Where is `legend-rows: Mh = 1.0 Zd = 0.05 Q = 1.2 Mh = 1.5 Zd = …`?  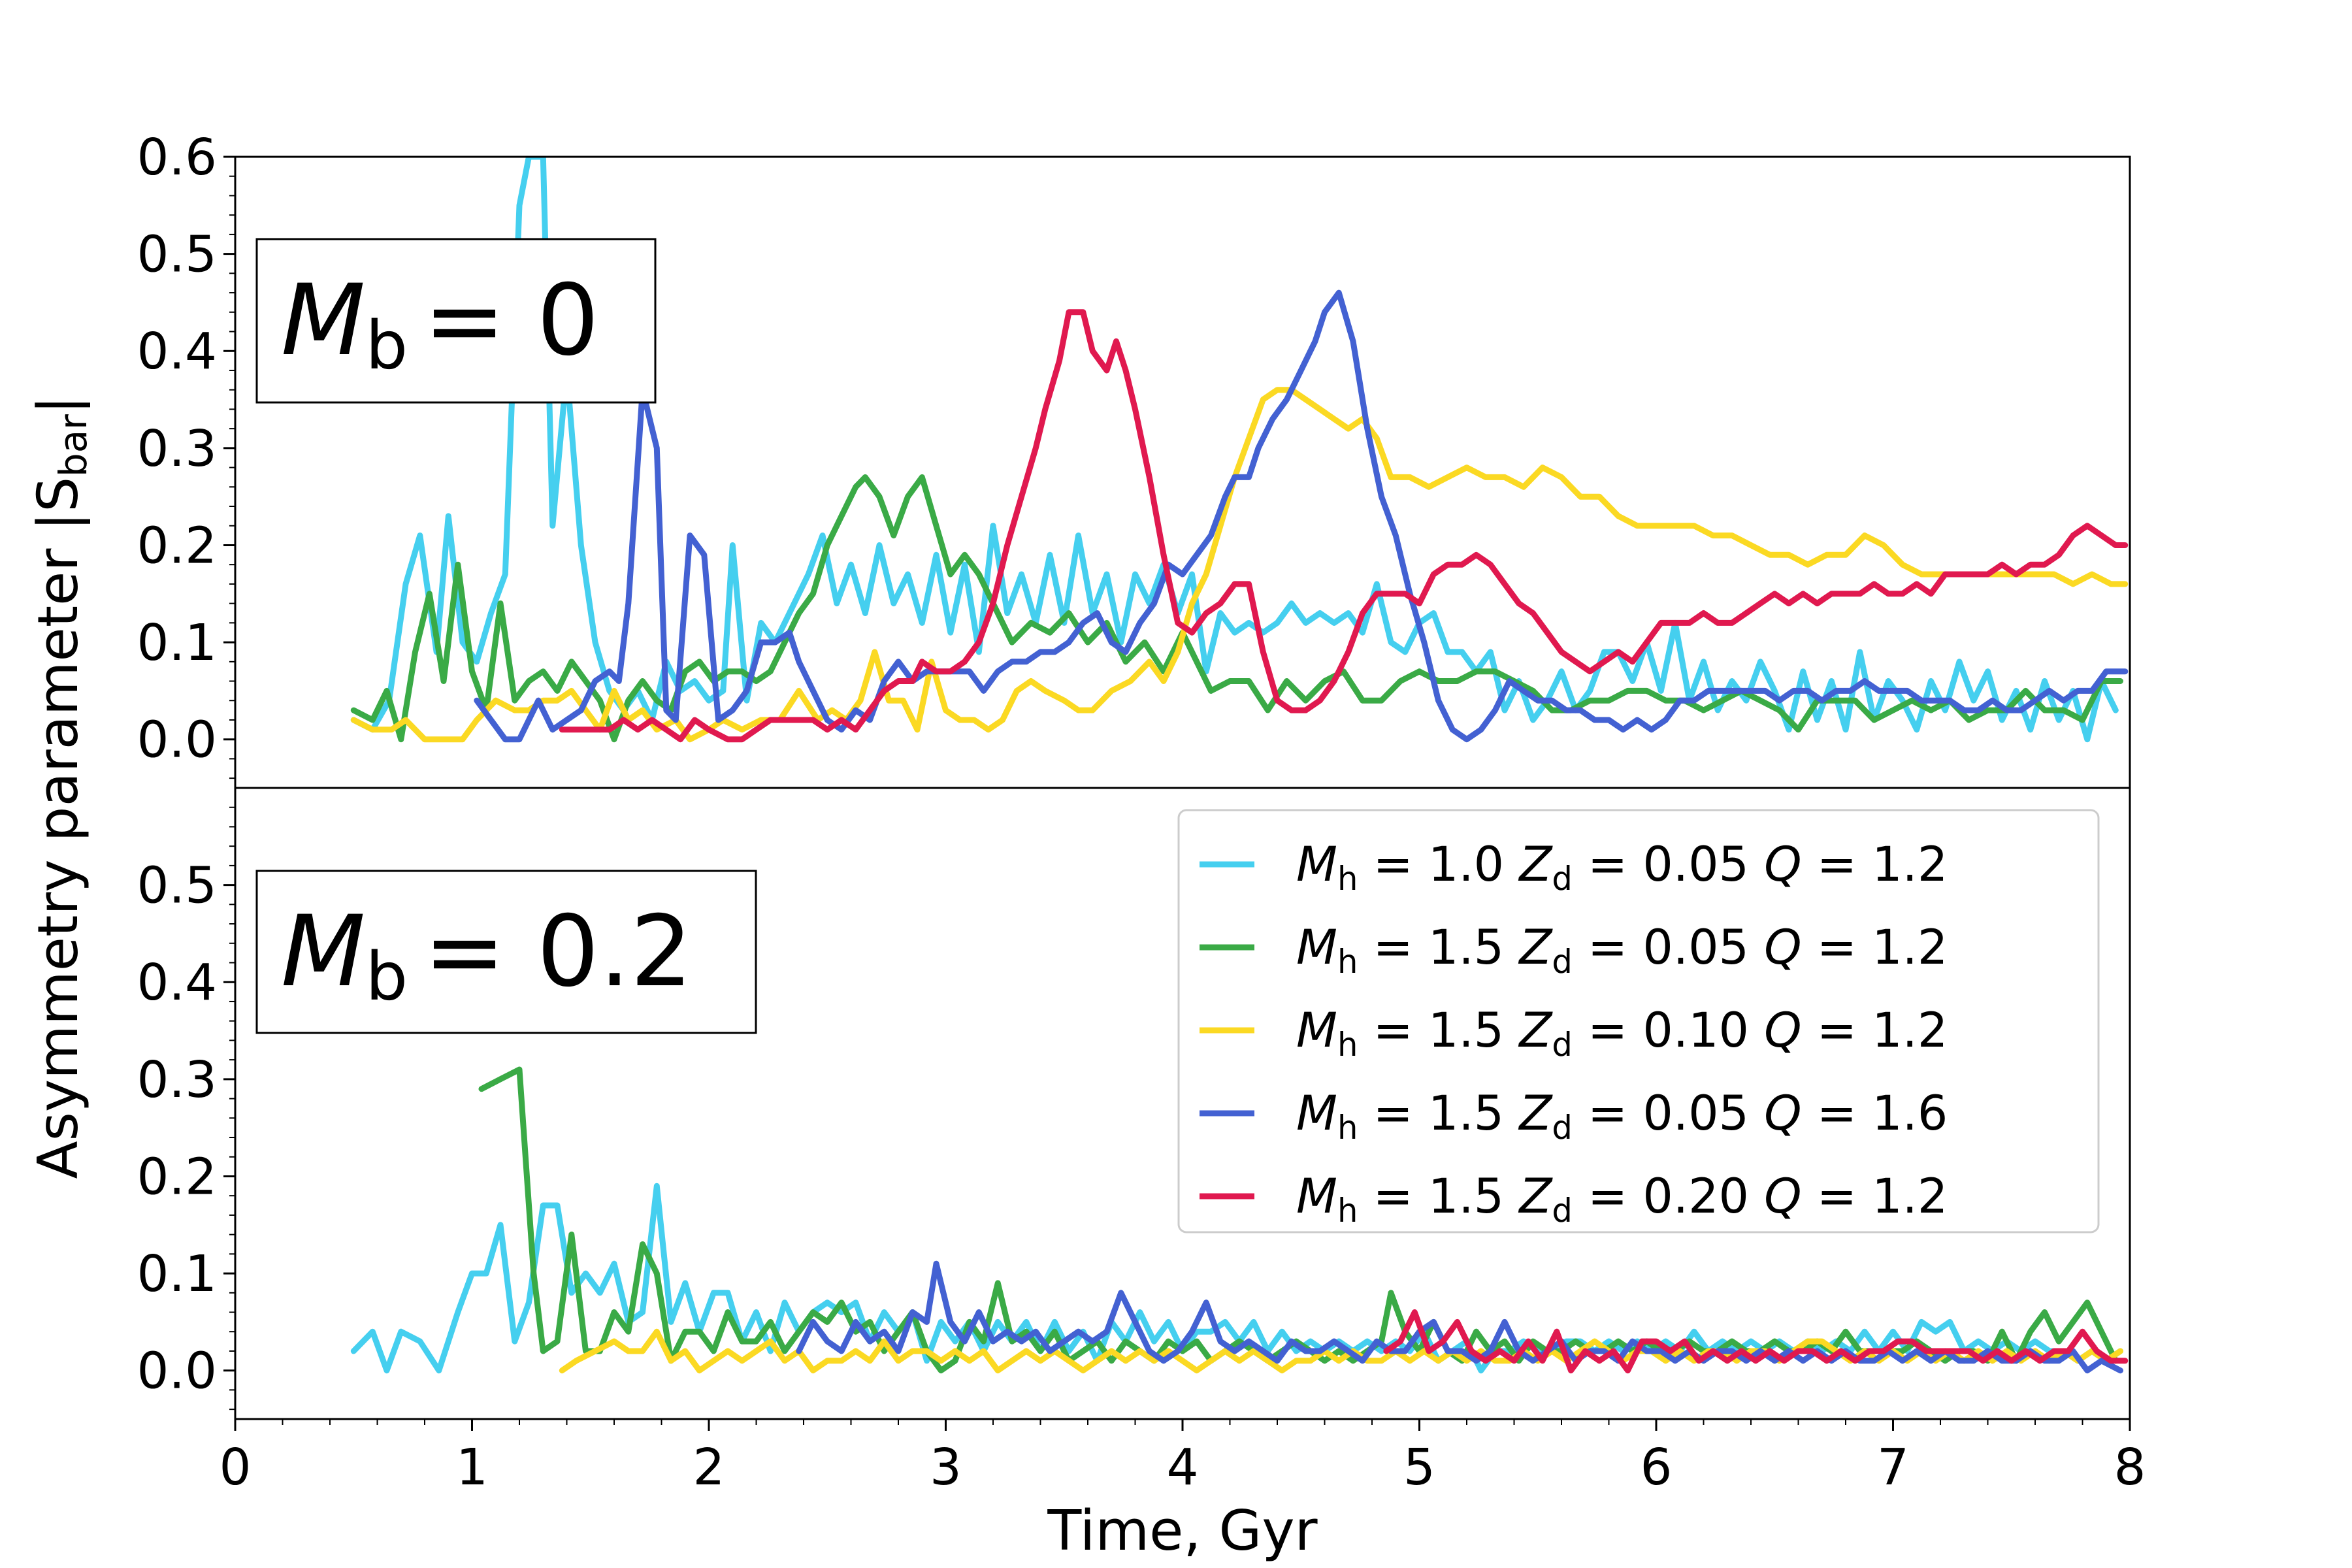 legend-rows: Mh = 1.0 Zd = 0.05 Q = 1.2 Mh = 1.5 Zd = … is located at coordinates (1574, 1033).